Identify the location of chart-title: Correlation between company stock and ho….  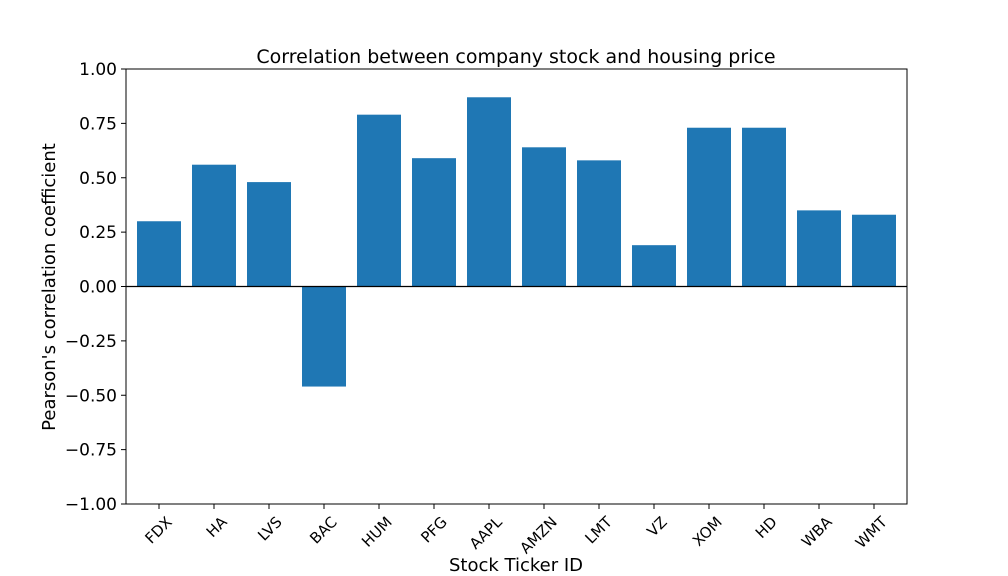
(515, 57).